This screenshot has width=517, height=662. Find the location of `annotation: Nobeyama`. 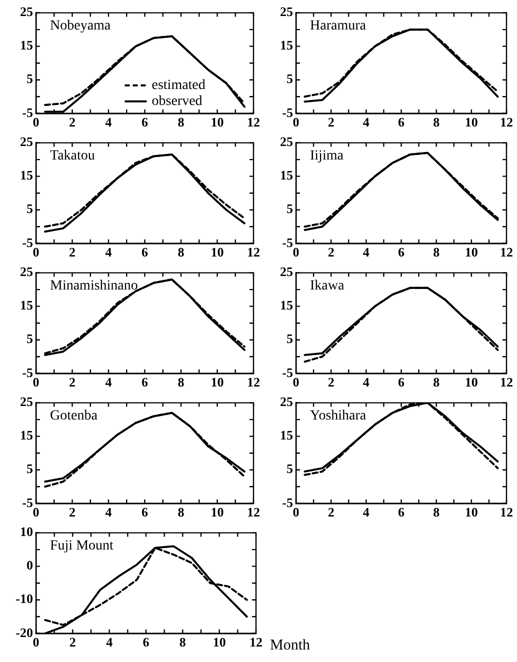

annotation: Nobeyama is located at coordinates (81, 26).